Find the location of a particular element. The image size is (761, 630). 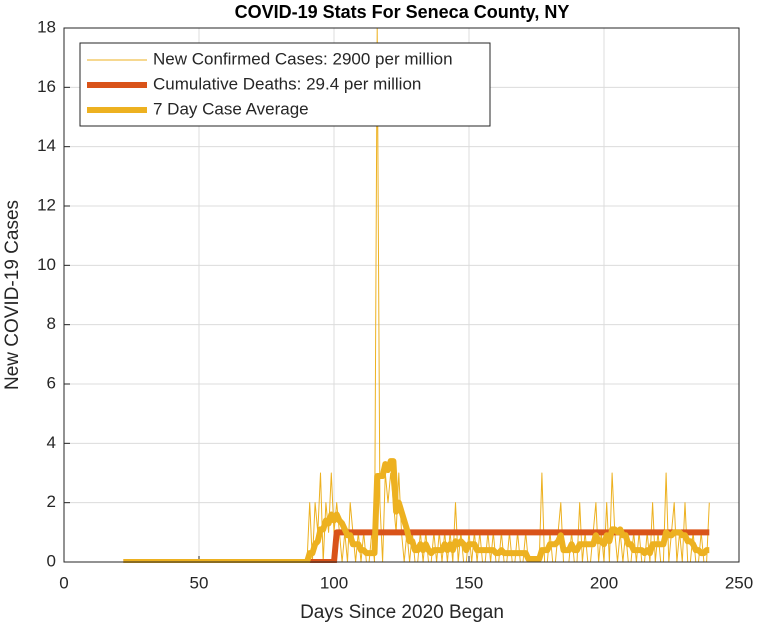

x-axis-label: Days Since 2020 Began is located at coordinates (402, 612).